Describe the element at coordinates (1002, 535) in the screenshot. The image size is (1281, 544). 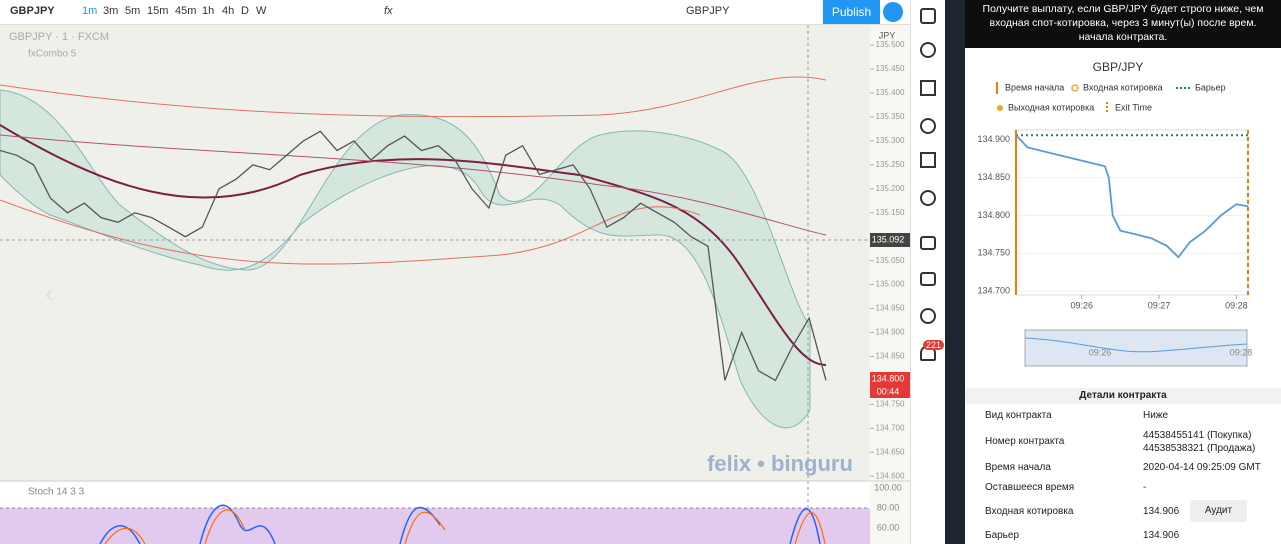
I see `row-label: Барьер` at that location.